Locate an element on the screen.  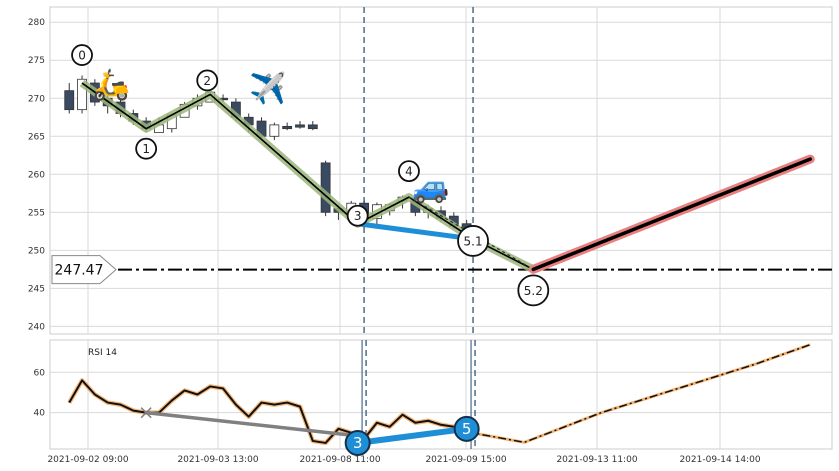
price-y-tick: 275 is located at coordinates (36, 61).